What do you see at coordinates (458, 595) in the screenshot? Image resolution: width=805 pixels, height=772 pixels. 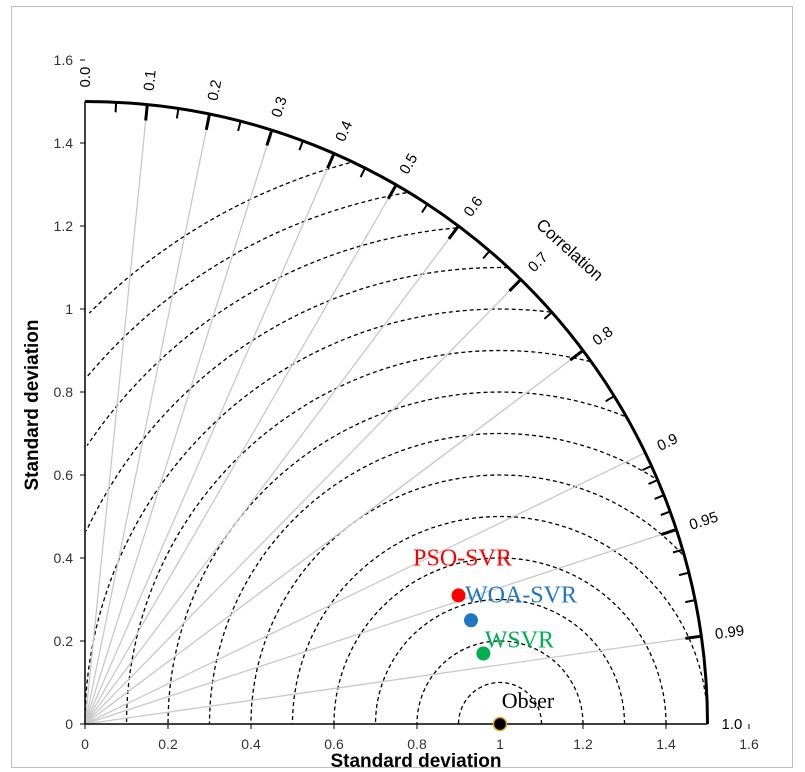 I see `point-pso-svr` at bounding box center [458, 595].